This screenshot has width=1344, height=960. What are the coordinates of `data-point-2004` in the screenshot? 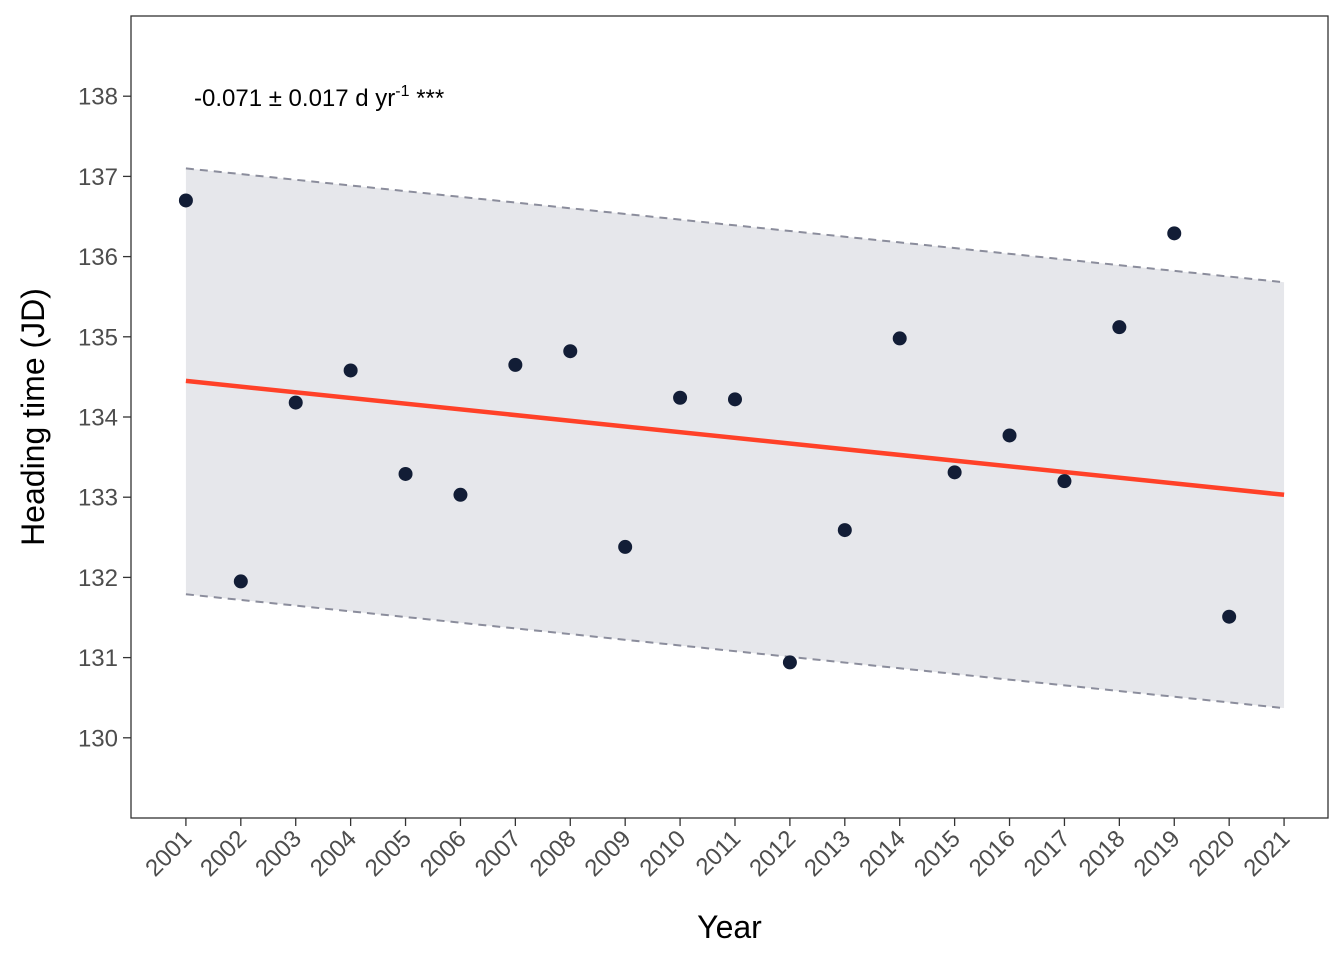 It's located at (350, 370).